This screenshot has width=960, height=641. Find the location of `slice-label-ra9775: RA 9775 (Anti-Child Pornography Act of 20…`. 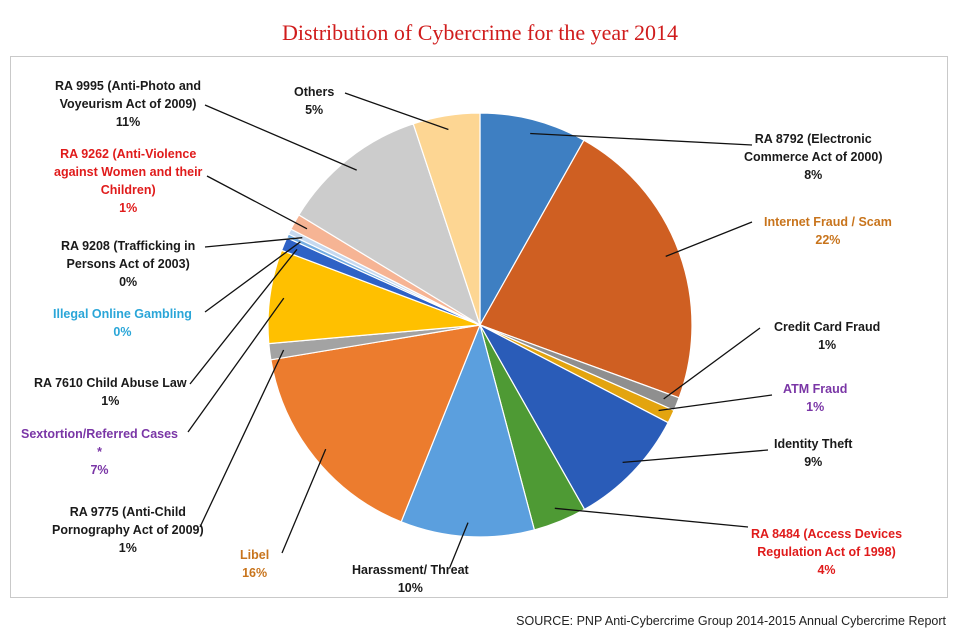

slice-label-ra9775: RA 9775 (Anti-Child Pornography Act of 20… is located at coordinates (128, 530).